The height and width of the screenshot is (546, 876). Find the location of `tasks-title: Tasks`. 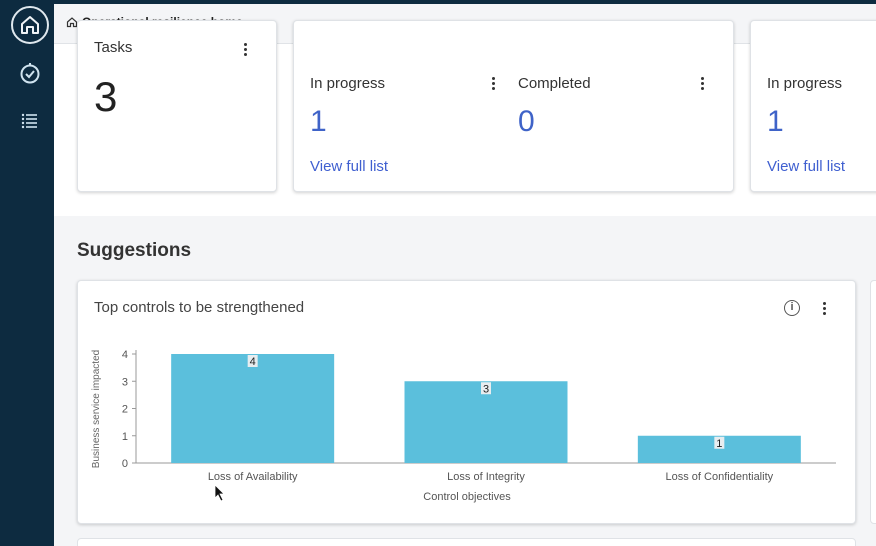

tasks-title: Tasks is located at coordinates (113, 47).